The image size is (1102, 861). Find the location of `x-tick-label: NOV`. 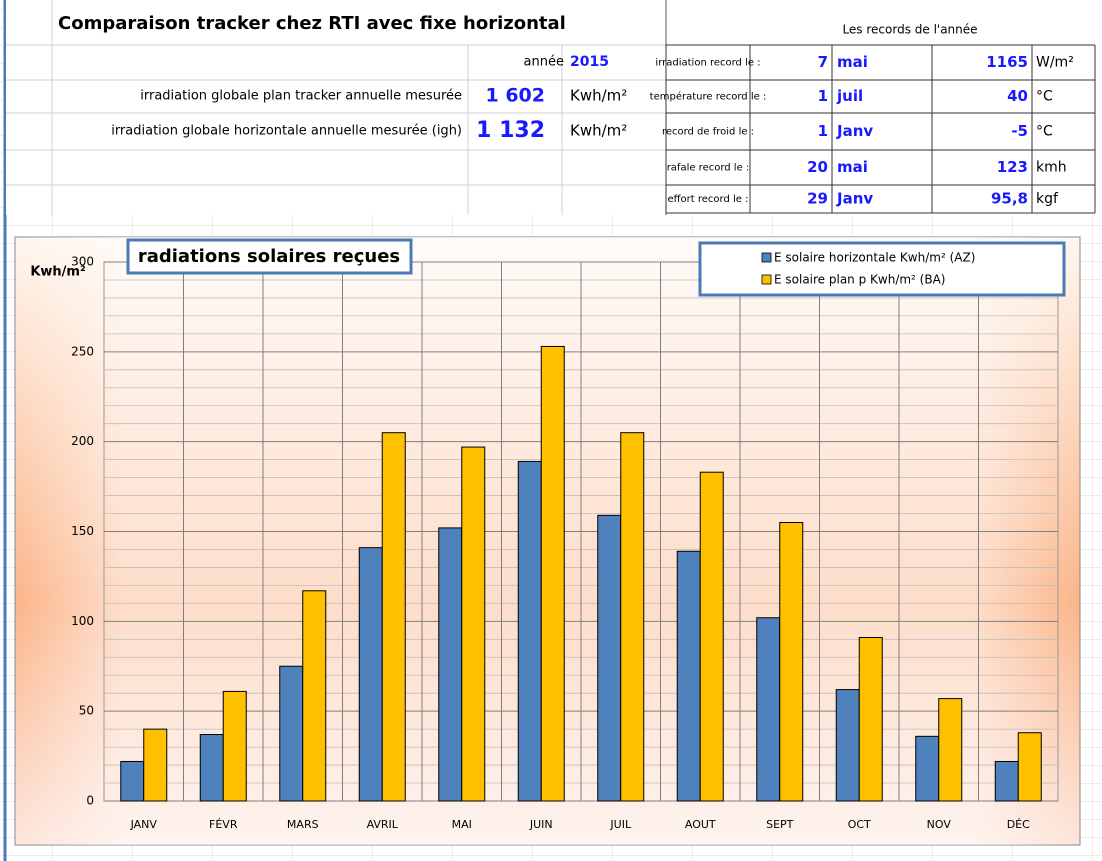

x-tick-label: NOV is located at coordinates (939, 824).